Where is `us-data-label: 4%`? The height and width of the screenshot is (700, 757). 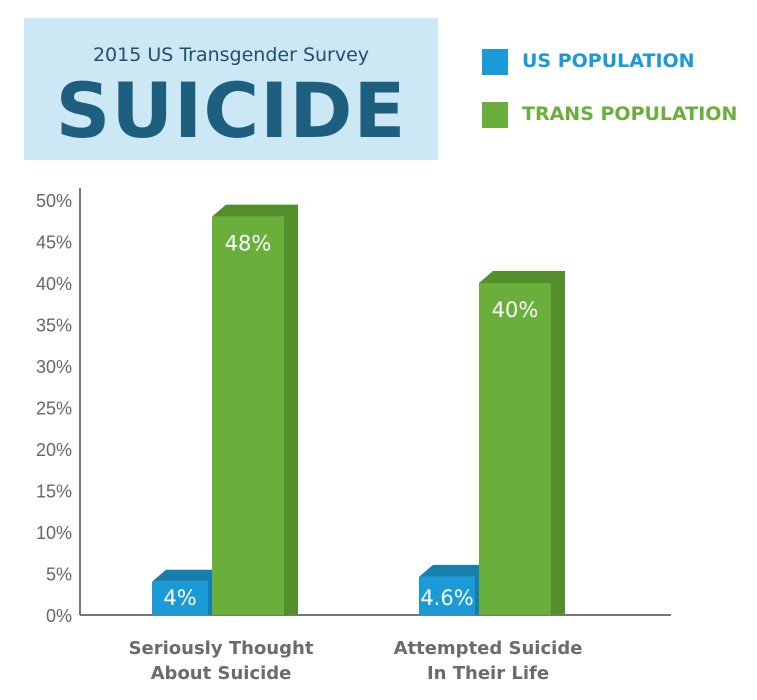 us-data-label: 4% is located at coordinates (179, 598).